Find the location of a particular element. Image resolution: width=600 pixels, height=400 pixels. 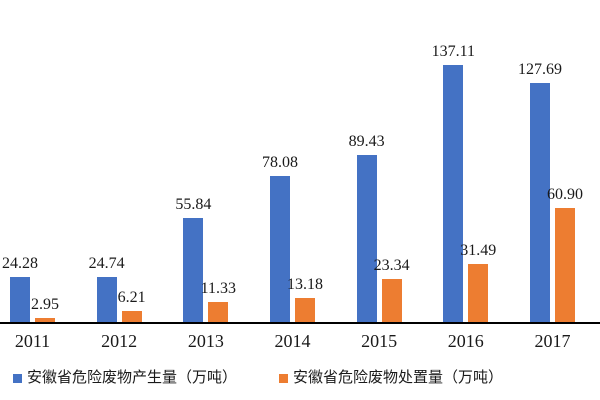

bar-wrap-disposal-2014: 13.18 is located at coordinates (305, 300).